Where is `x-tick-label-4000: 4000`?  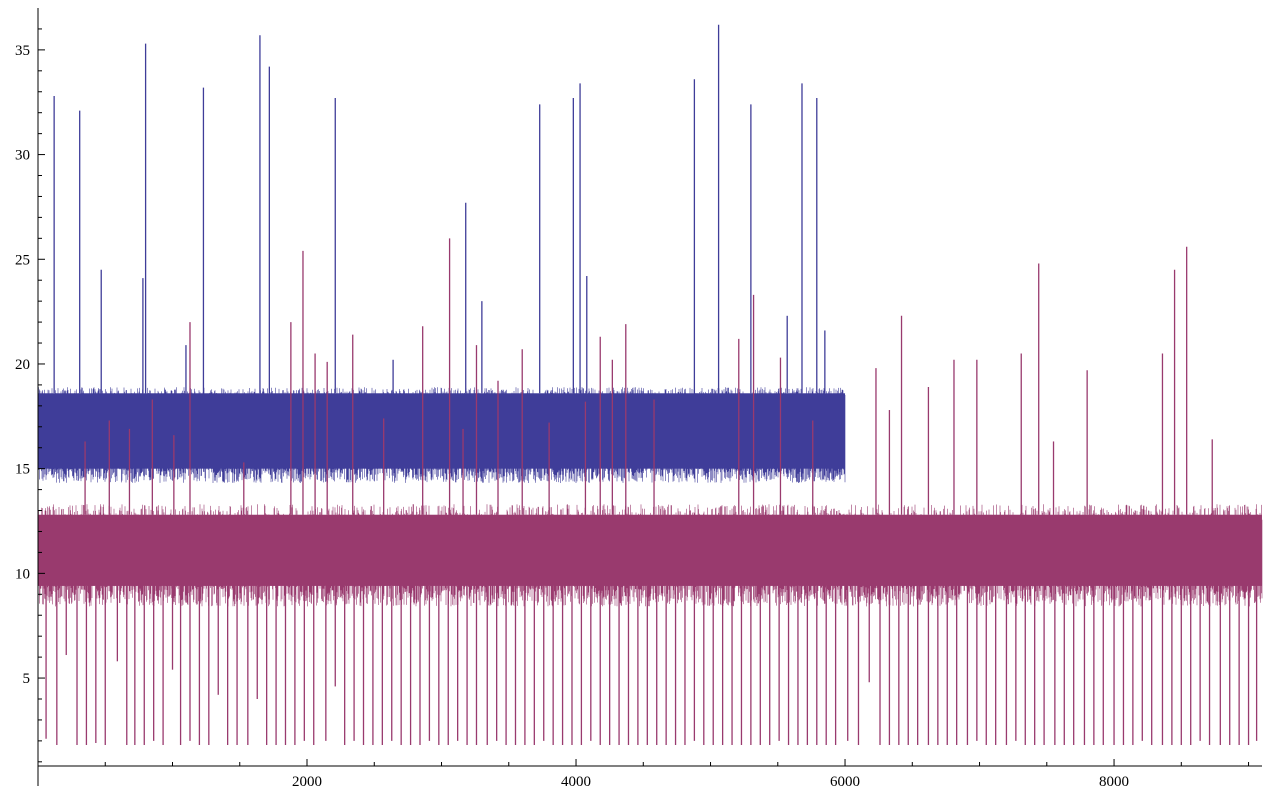
x-tick-label-4000: 4000 is located at coordinates (576, 782).